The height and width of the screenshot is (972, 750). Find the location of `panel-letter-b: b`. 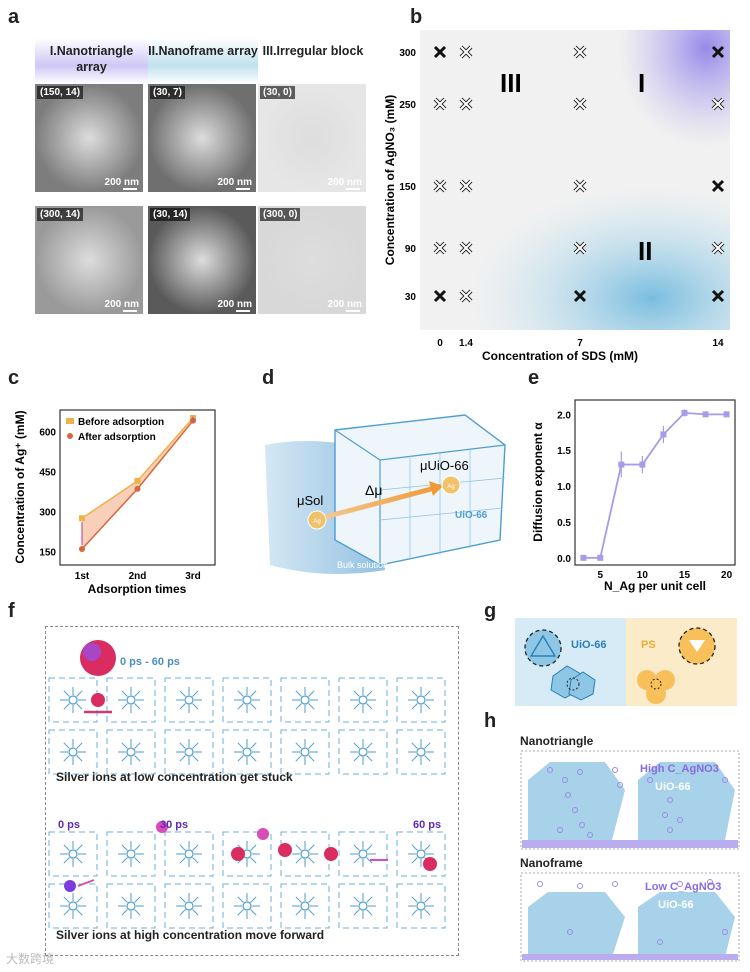

panel-letter-b: b is located at coordinates (416, 17).